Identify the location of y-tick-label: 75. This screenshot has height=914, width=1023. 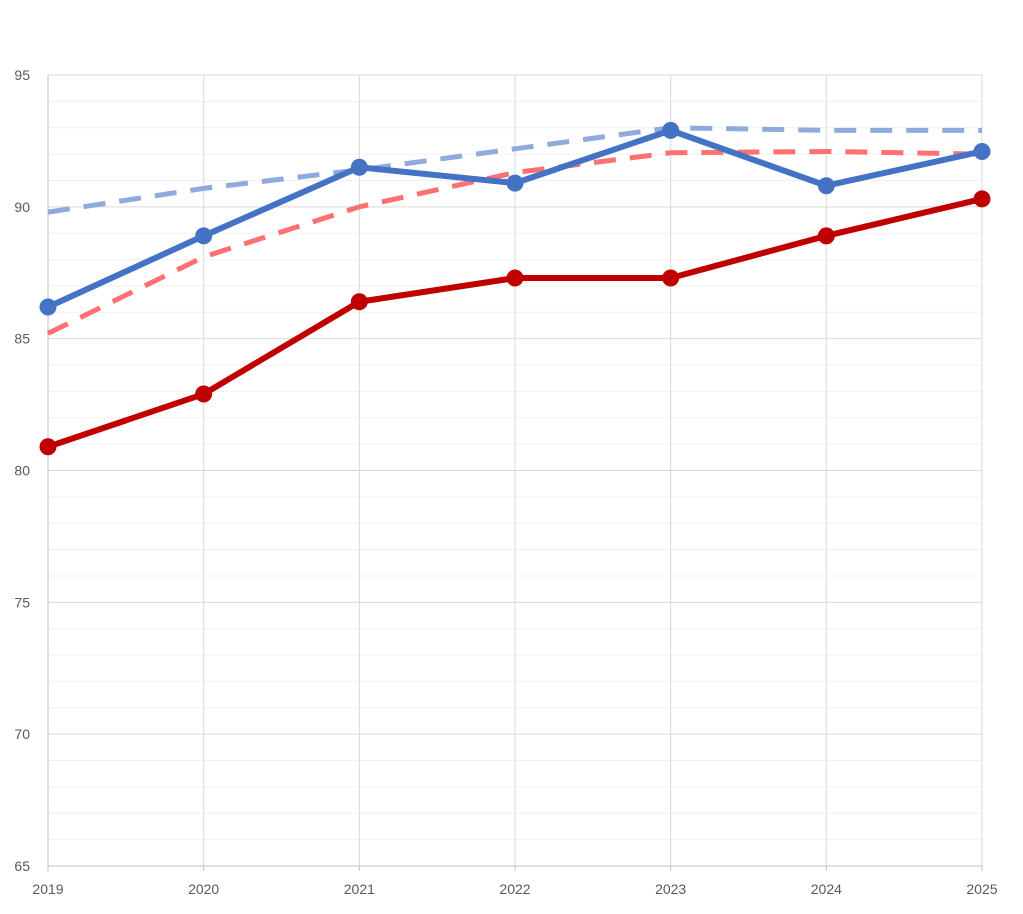
(22, 602).